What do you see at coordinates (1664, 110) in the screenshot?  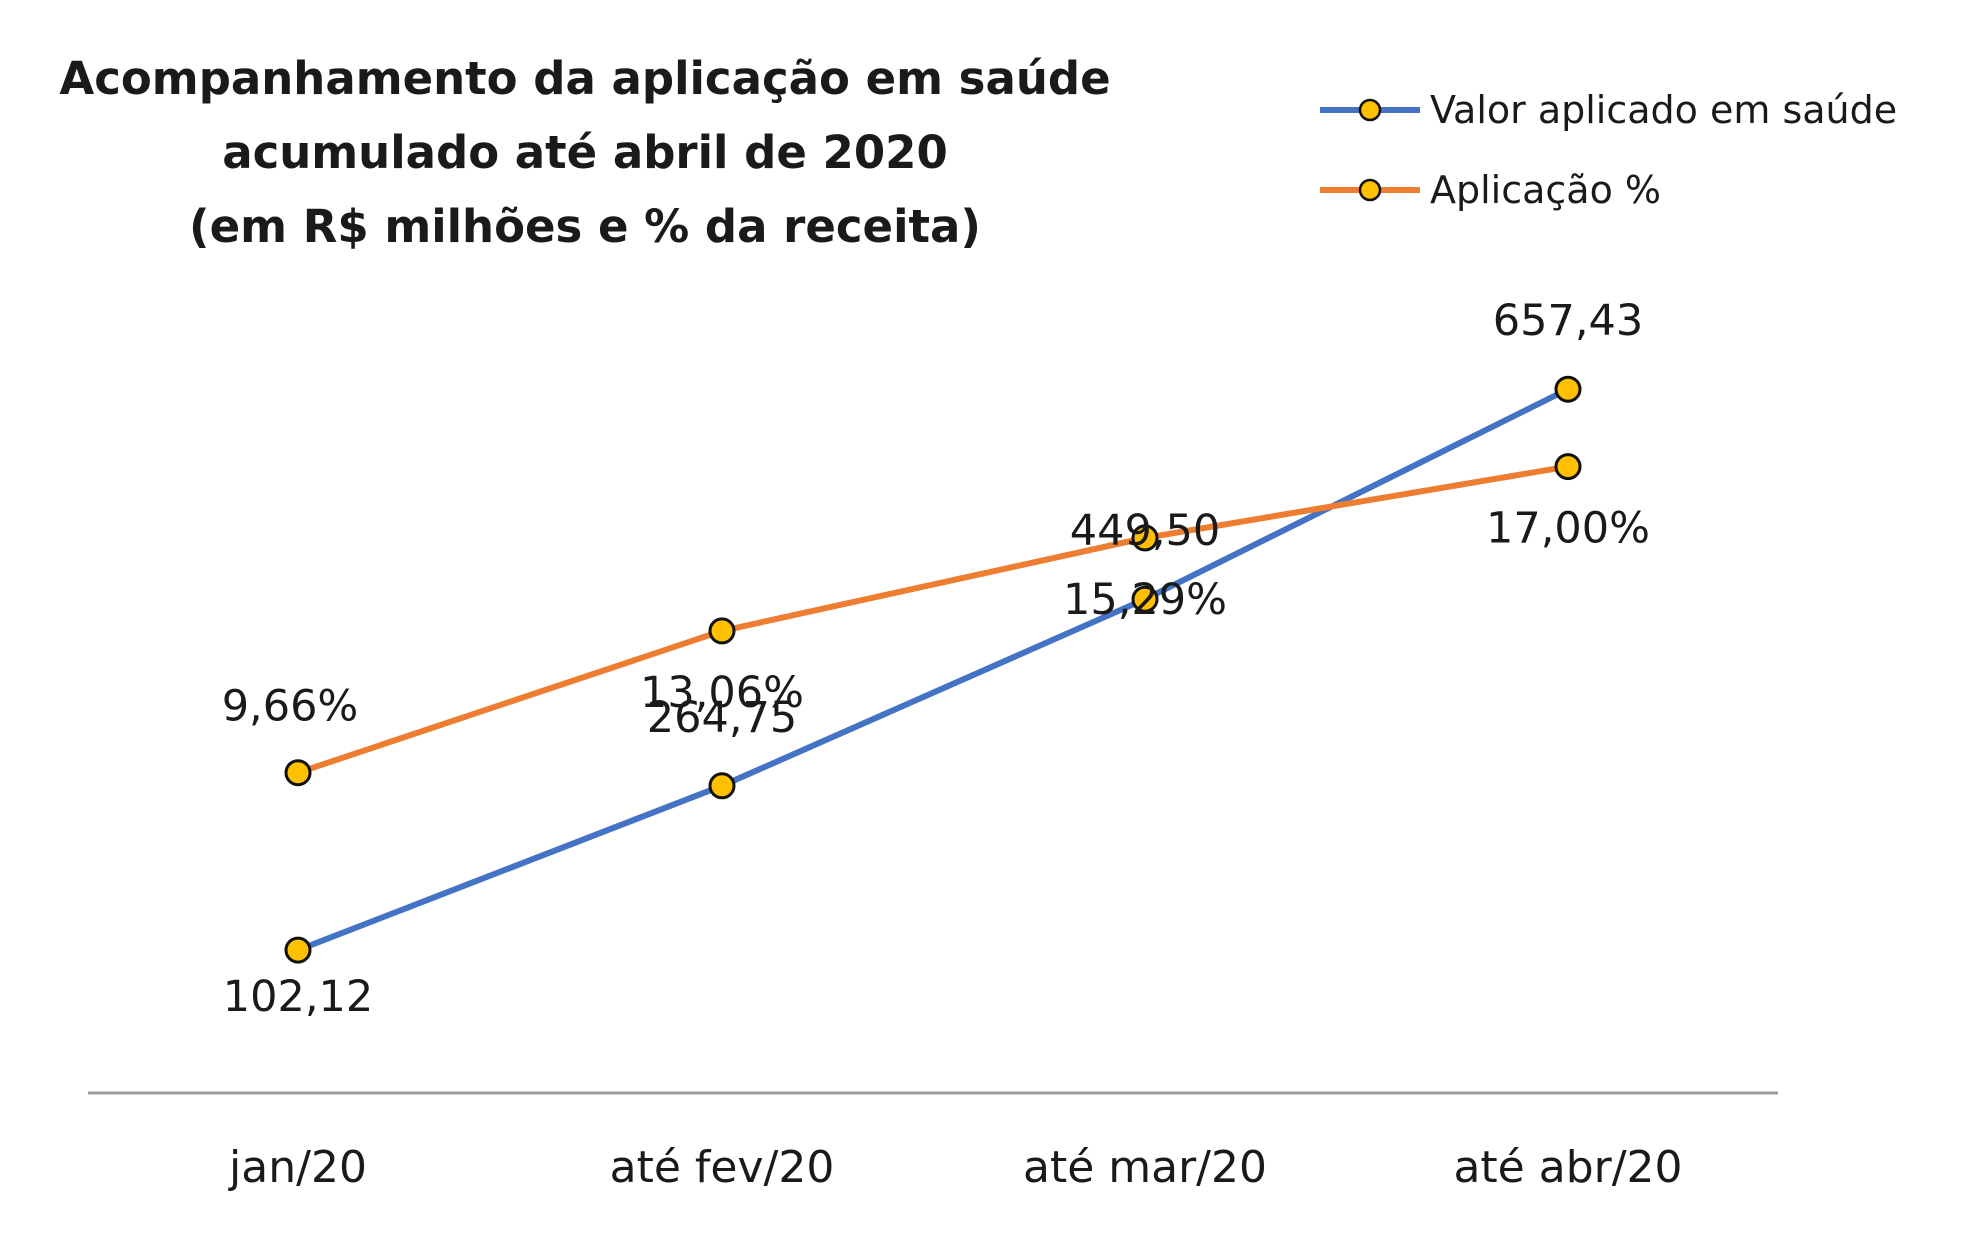 I see `legend-label-valor: Valor aplicado em saúde` at bounding box center [1664, 110].